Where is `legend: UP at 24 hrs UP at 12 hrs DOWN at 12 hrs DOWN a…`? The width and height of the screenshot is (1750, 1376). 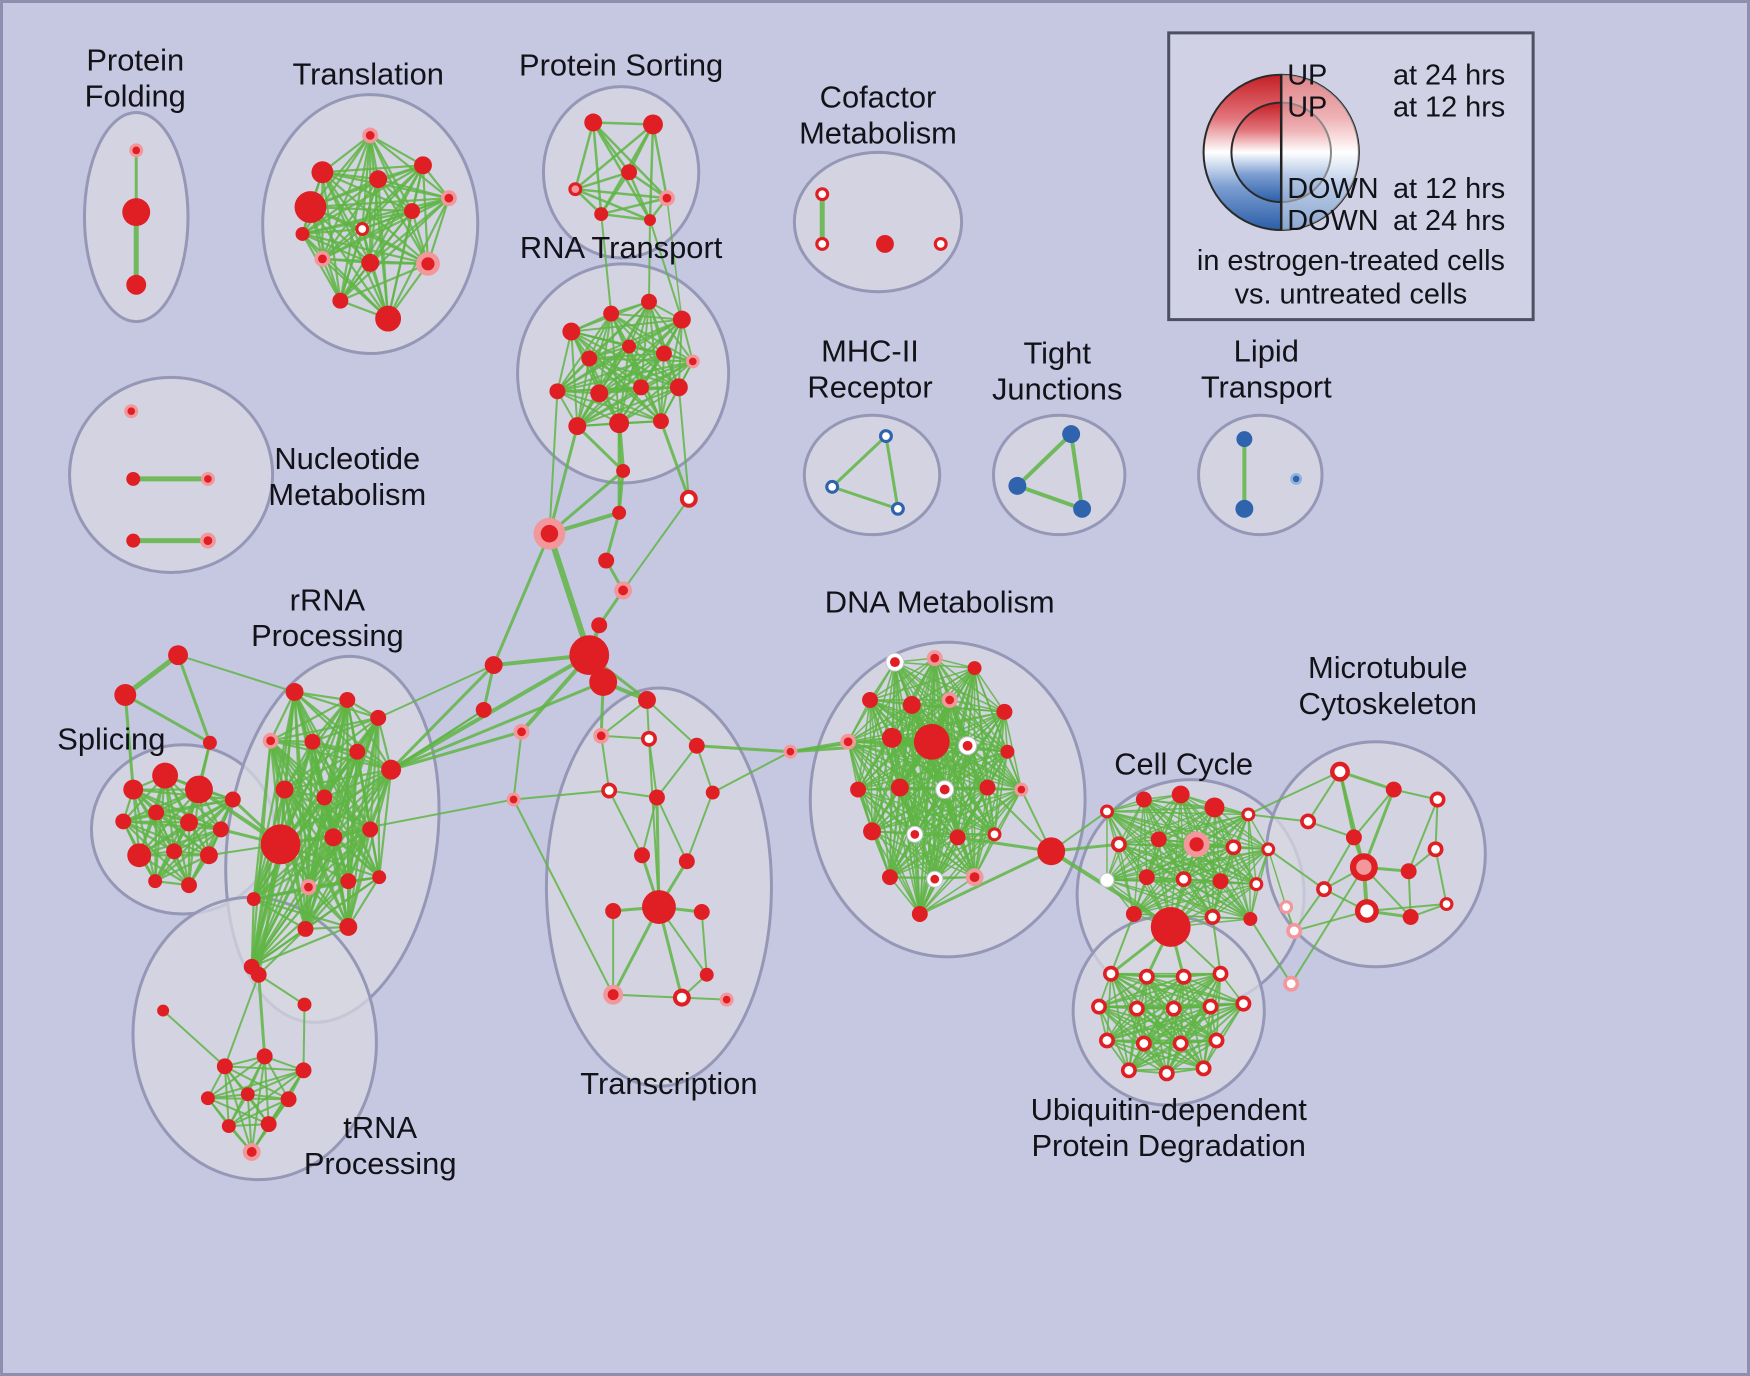
legend: UP at 24 hrs UP at 12 hrs DOWN at 12 hrs DOWN a… is located at coordinates (1351, 176).